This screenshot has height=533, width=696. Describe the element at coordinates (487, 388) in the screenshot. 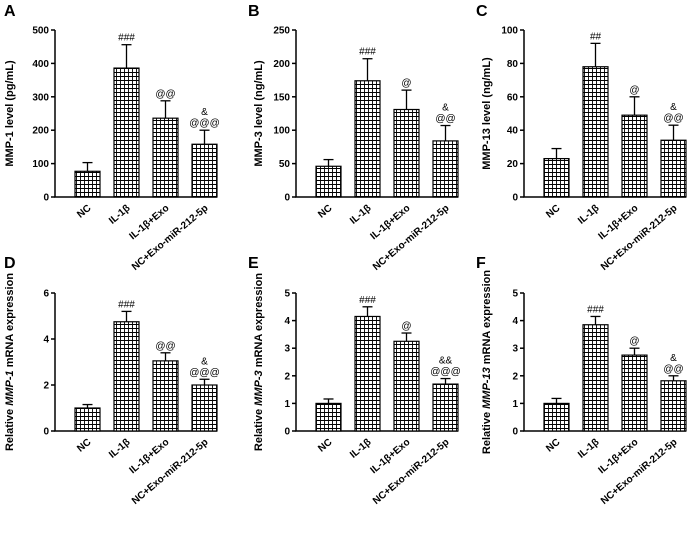

I see `y-axis-label-gene: MMP-13` at that location.